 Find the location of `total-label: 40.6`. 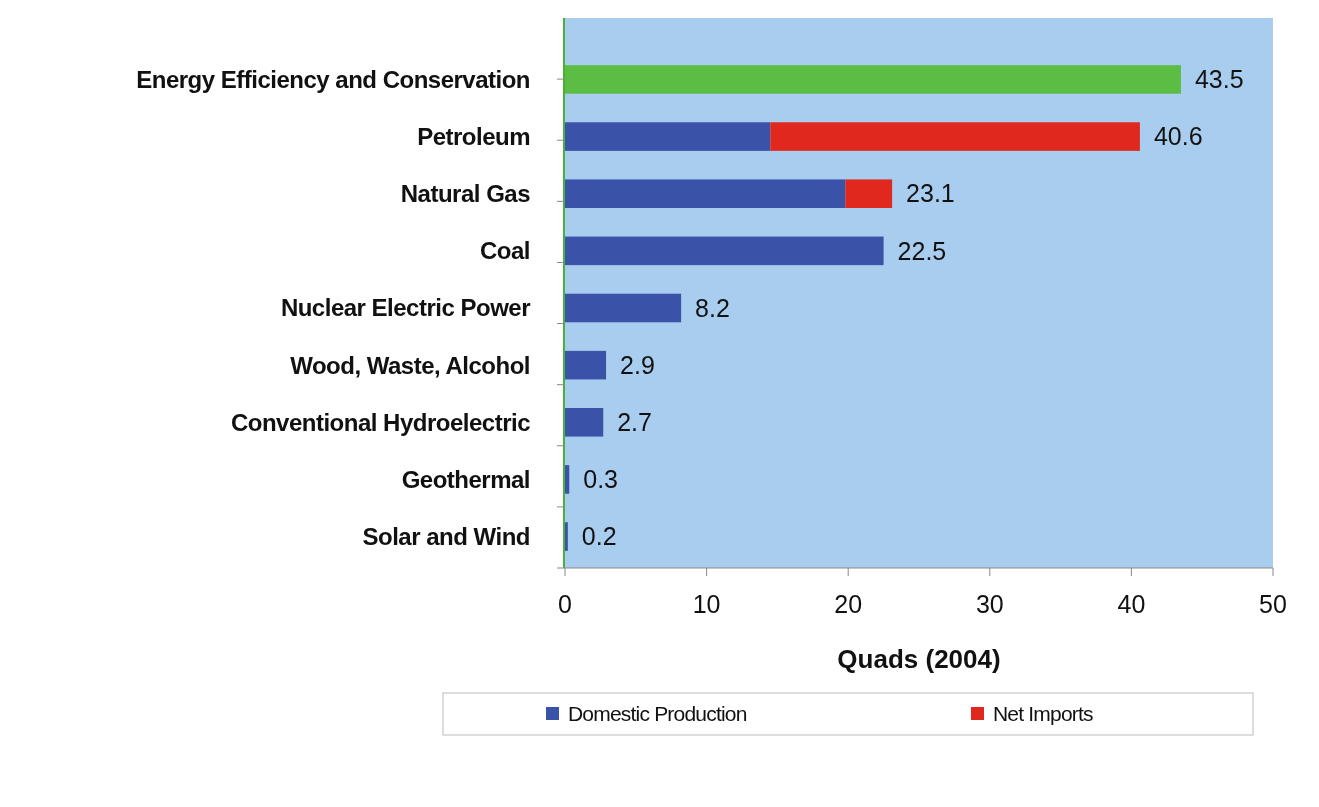

total-label: 40.6 is located at coordinates (1178, 136).